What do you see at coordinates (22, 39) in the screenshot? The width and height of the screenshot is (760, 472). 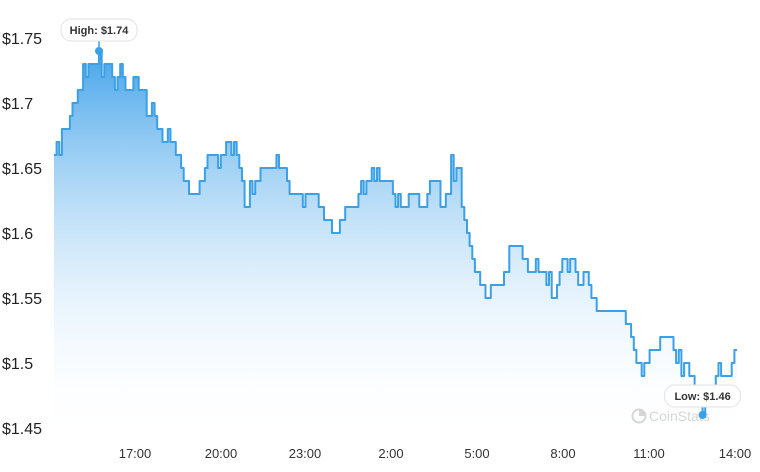 I see `y-tick-label: $1.75` at bounding box center [22, 39].